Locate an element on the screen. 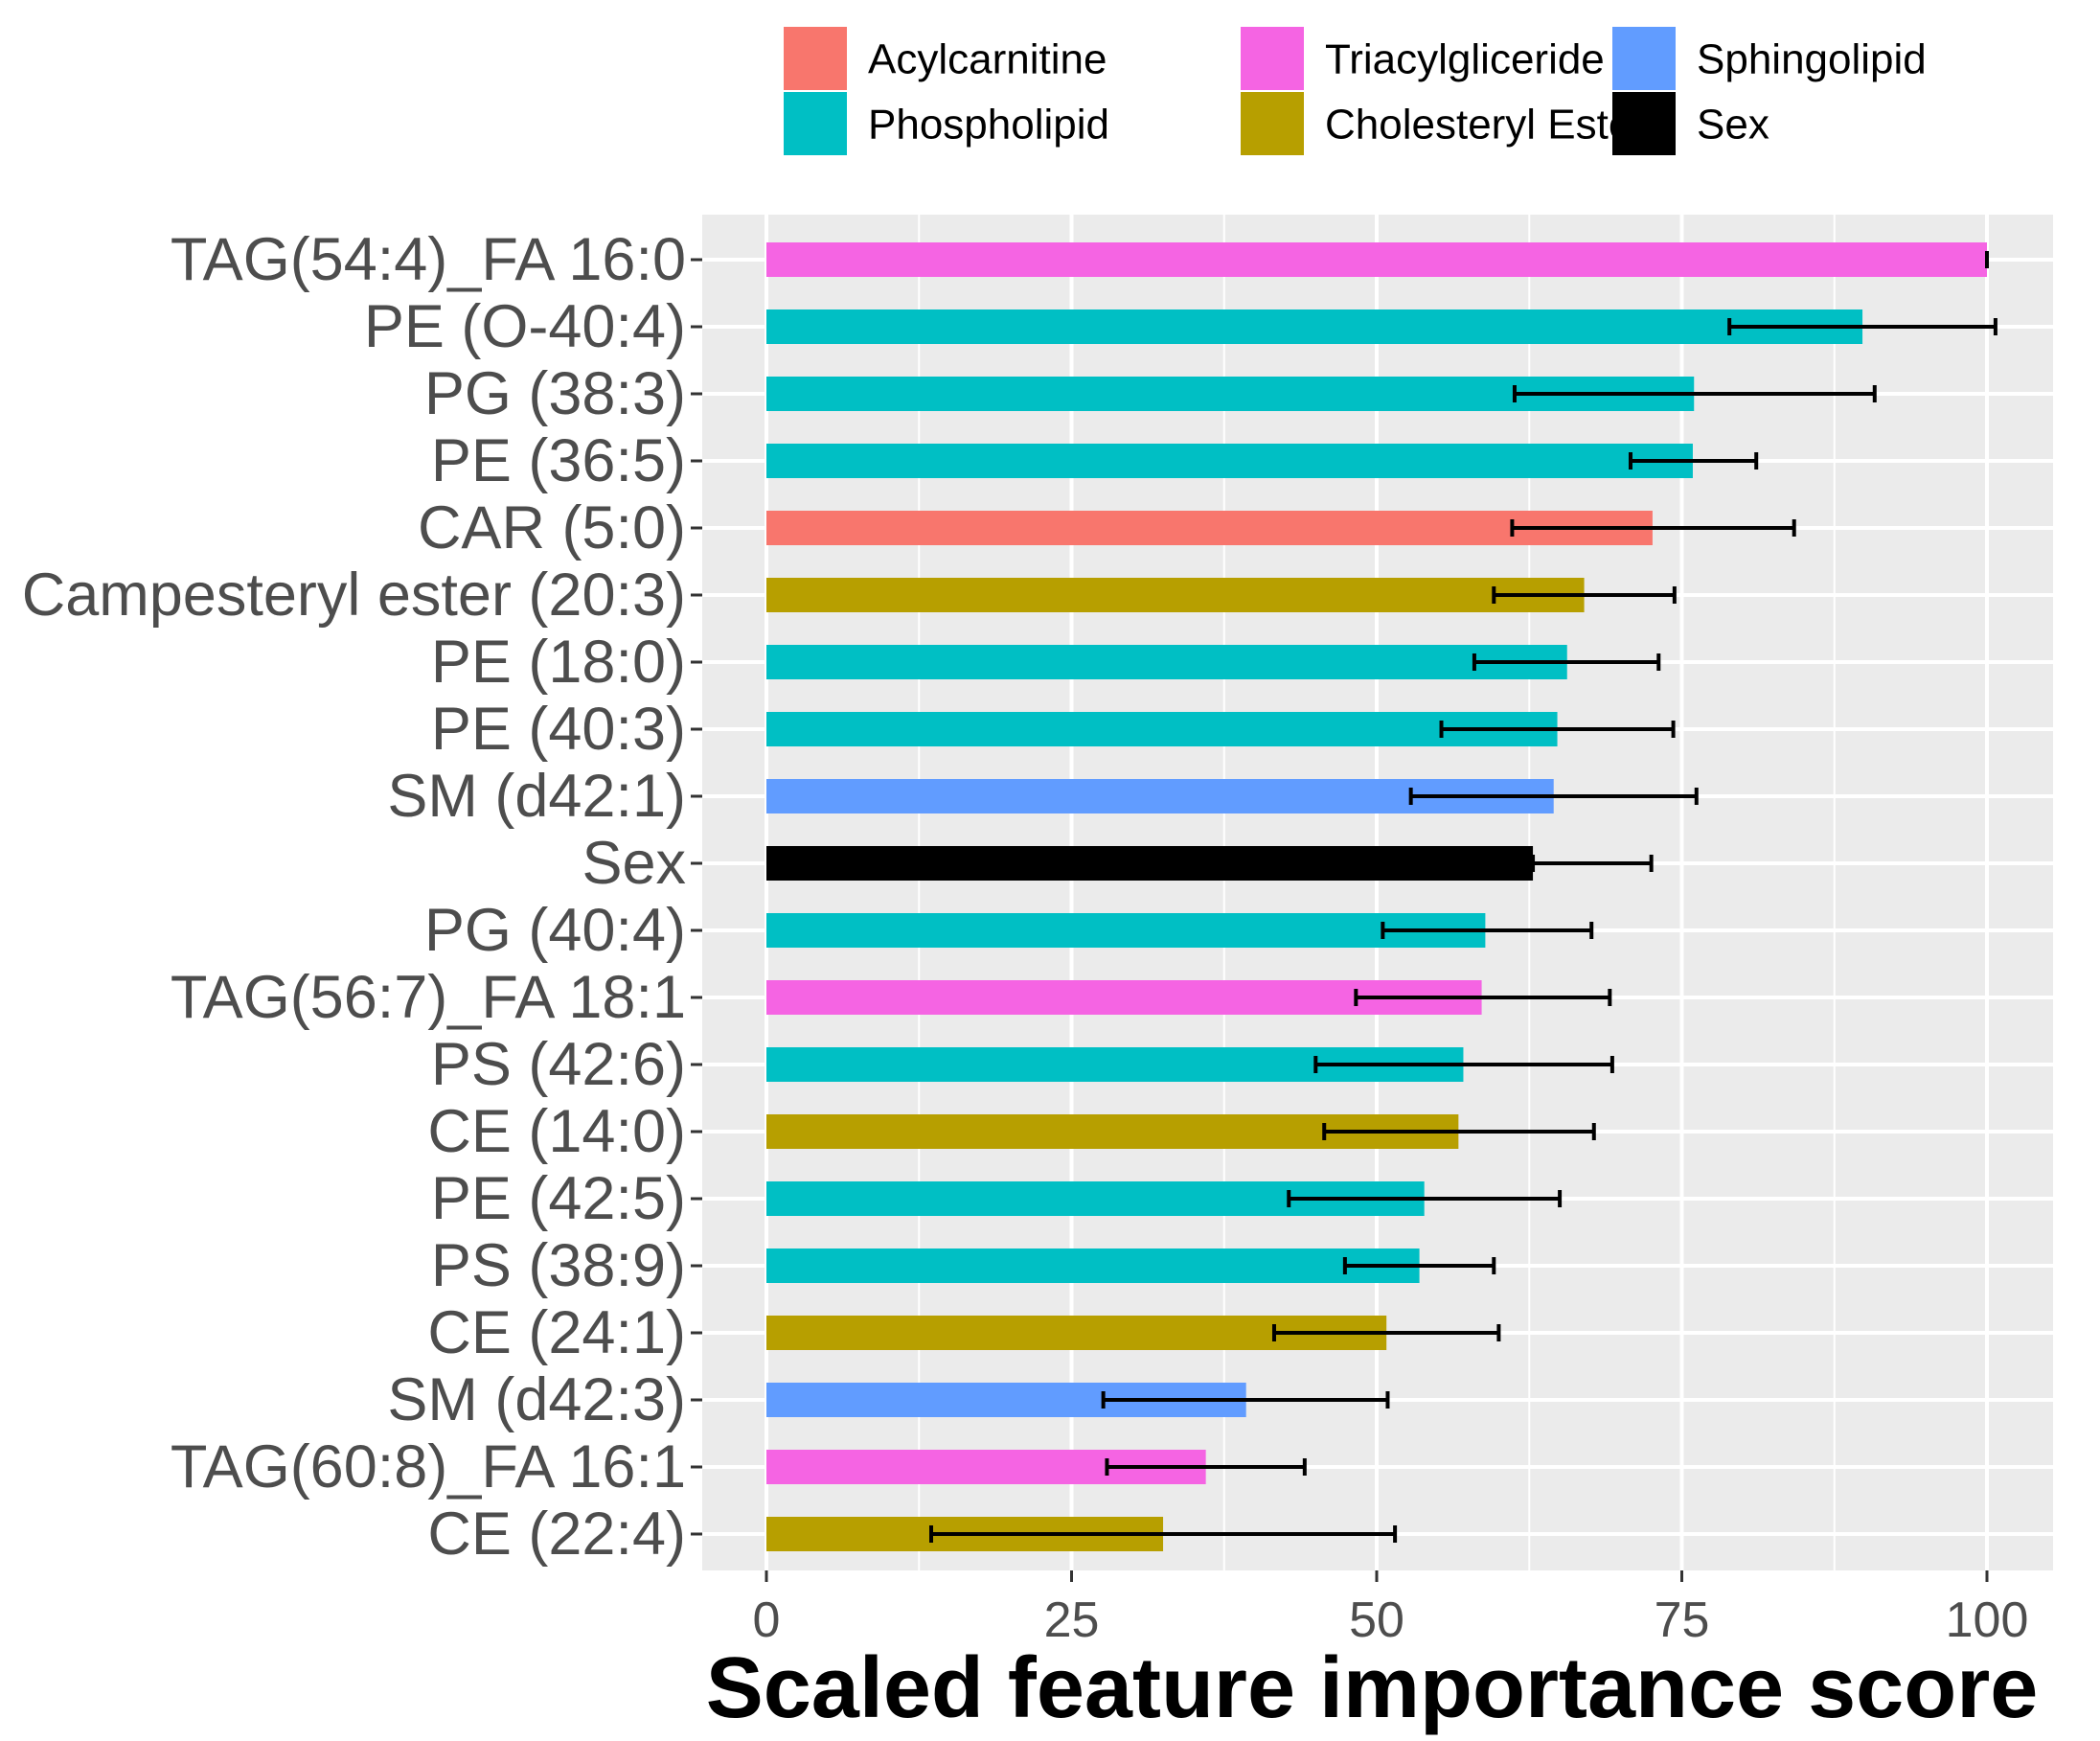 The width and height of the screenshot is (2100, 1741). legend-swatch-triacylgliceride is located at coordinates (1272, 58).